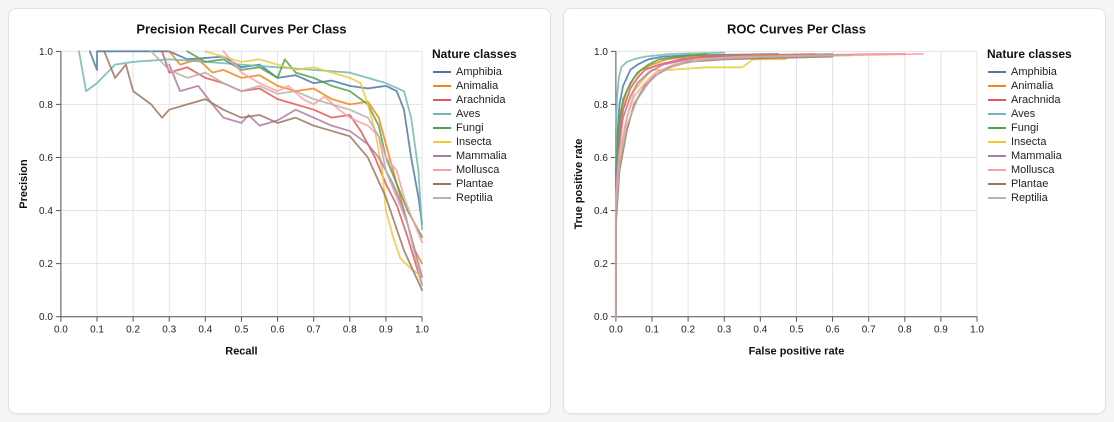  What do you see at coordinates (46, 158) in the screenshot?
I see `y-tick-label: 0.6` at bounding box center [46, 158].